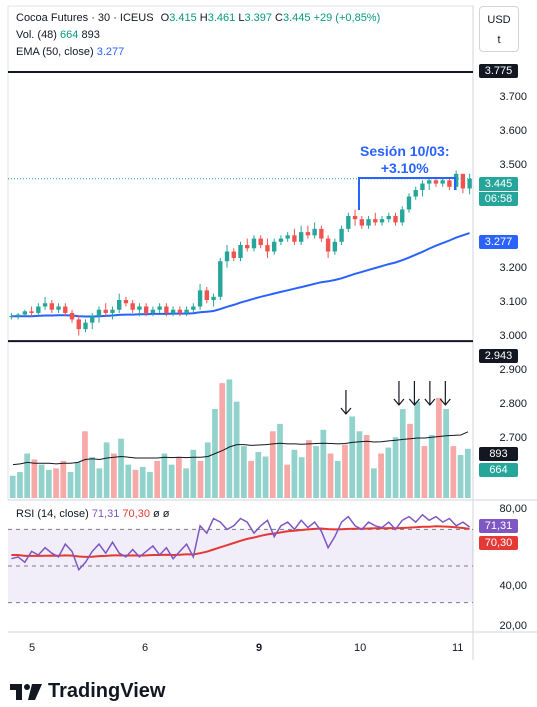 This screenshot has width=537, height=707. I want to click on rsi-value-tag: 71,31, so click(498, 526).